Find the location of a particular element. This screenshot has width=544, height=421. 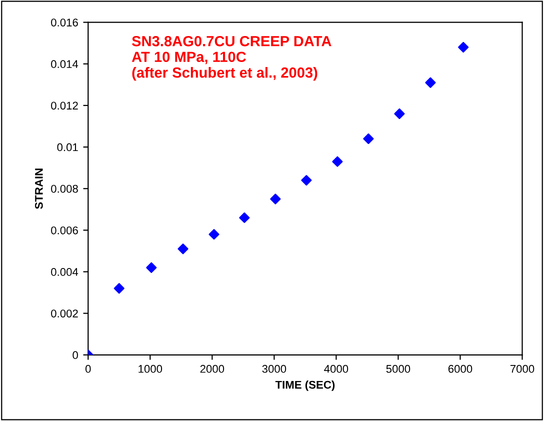

x-tick-label: 5000 is located at coordinates (398, 368).